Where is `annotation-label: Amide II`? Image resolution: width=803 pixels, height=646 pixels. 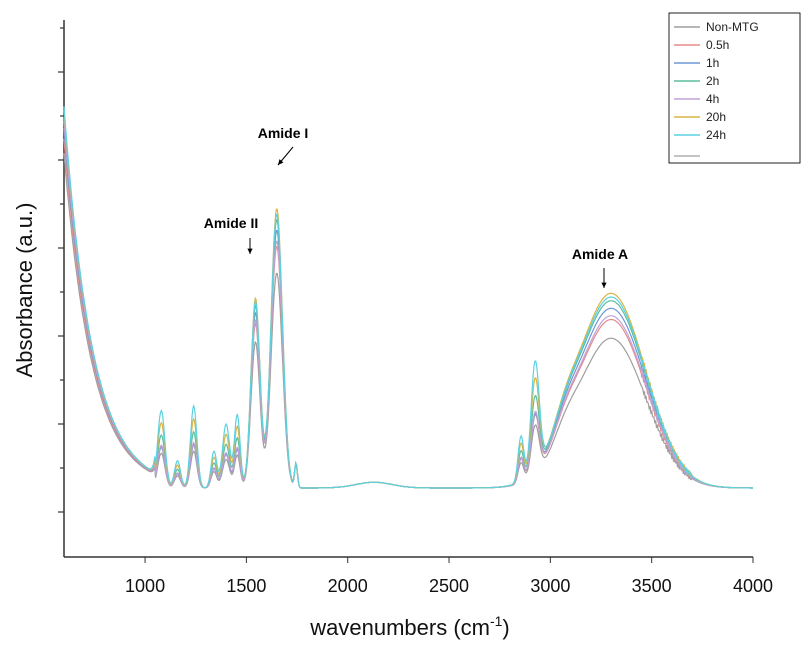
annotation-label: Amide II is located at coordinates (231, 223).